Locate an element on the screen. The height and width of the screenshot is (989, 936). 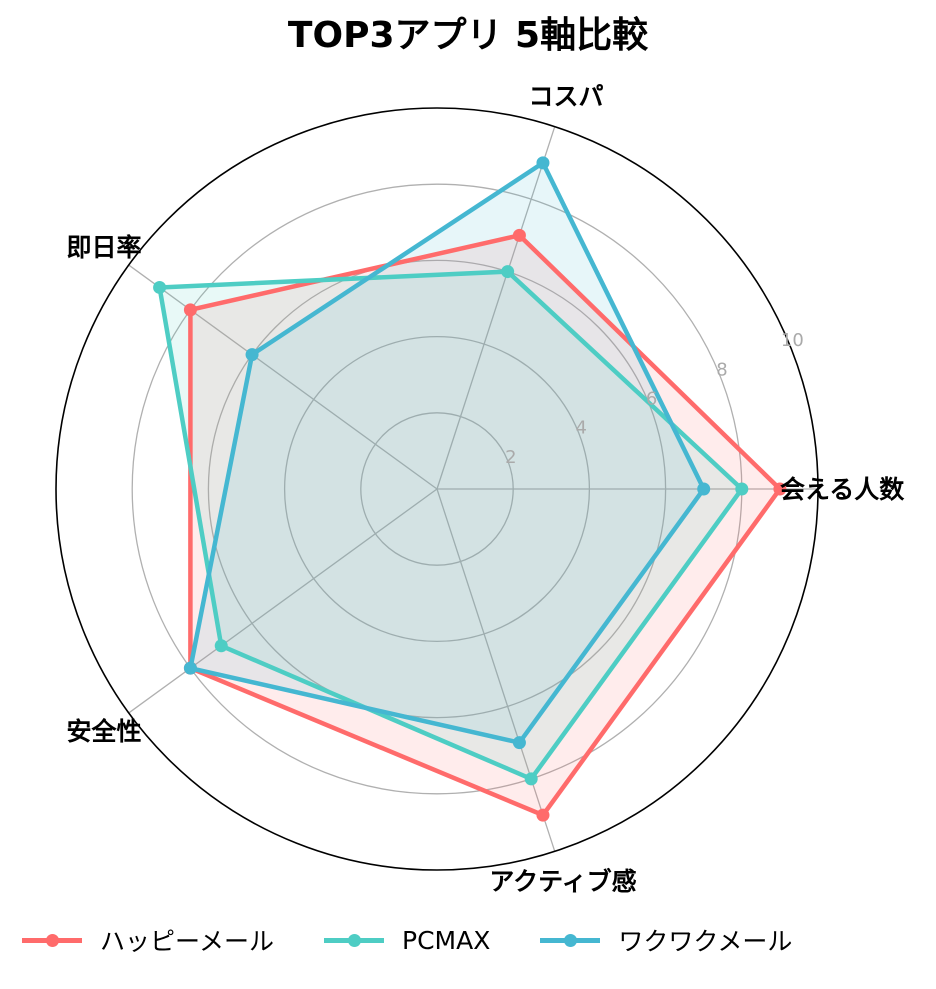
tick-label: 10 is located at coordinates (792, 340).